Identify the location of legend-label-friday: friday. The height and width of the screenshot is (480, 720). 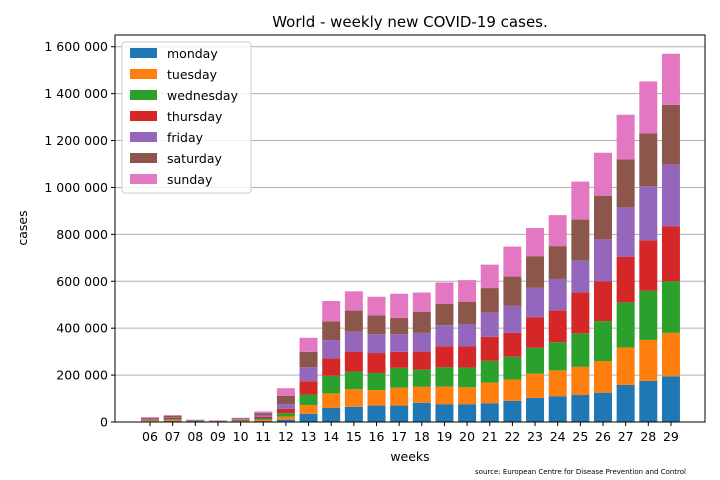
(185, 137).